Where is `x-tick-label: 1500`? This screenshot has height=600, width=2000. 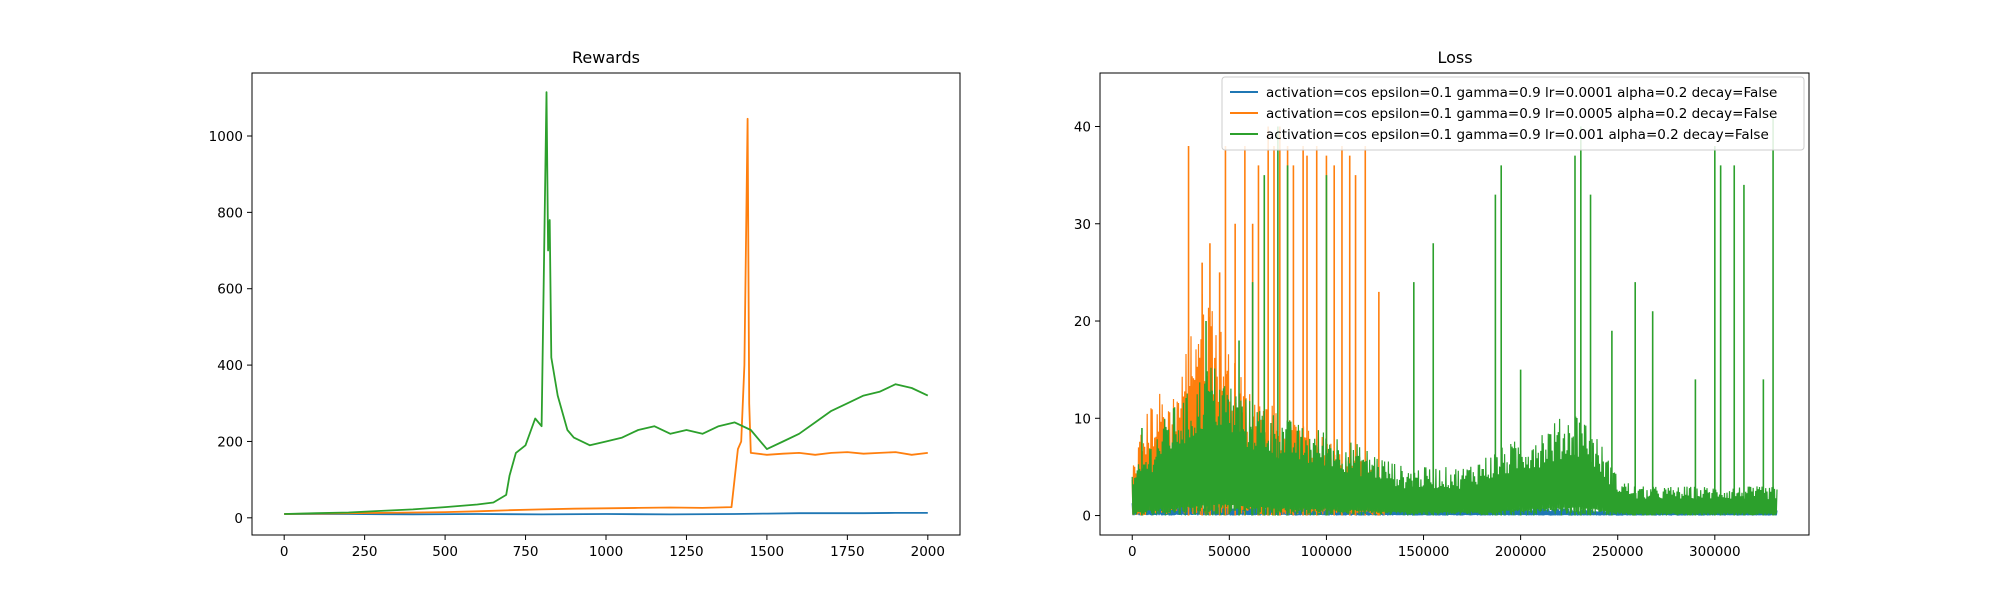 x-tick-label: 1500 is located at coordinates (767, 552).